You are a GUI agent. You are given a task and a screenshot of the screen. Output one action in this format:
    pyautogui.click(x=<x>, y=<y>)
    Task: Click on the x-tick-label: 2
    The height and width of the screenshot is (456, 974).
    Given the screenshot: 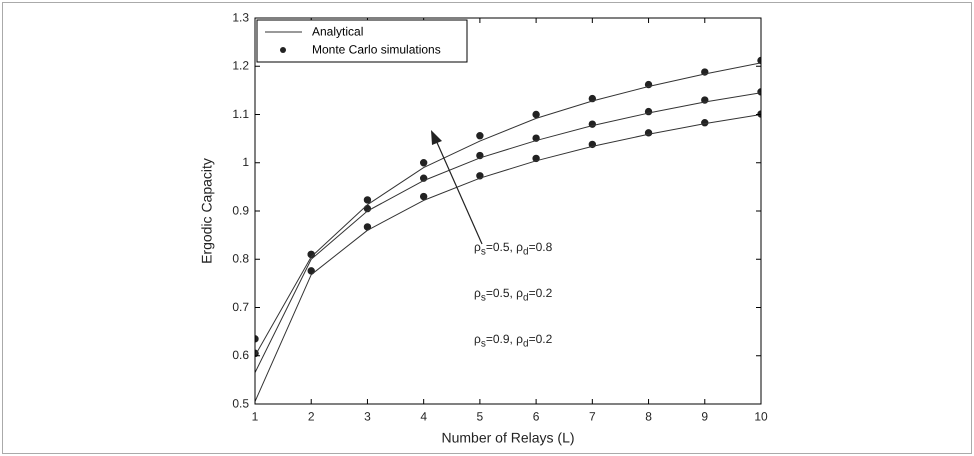 What is the action you would take?
    pyautogui.click(x=311, y=417)
    